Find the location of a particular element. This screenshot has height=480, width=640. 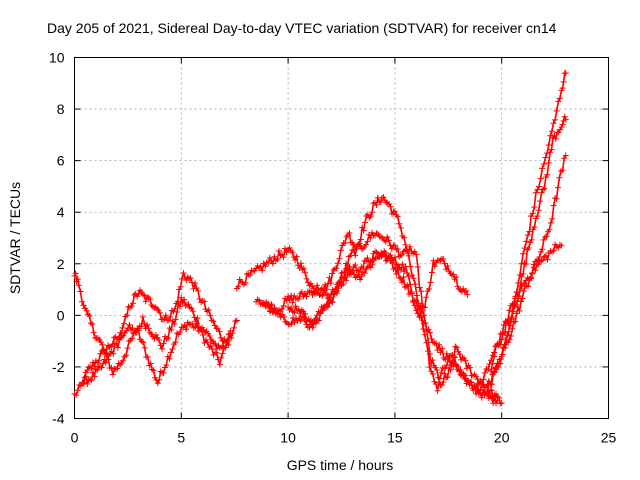

y-tick-label: 4 is located at coordinates (61, 212).